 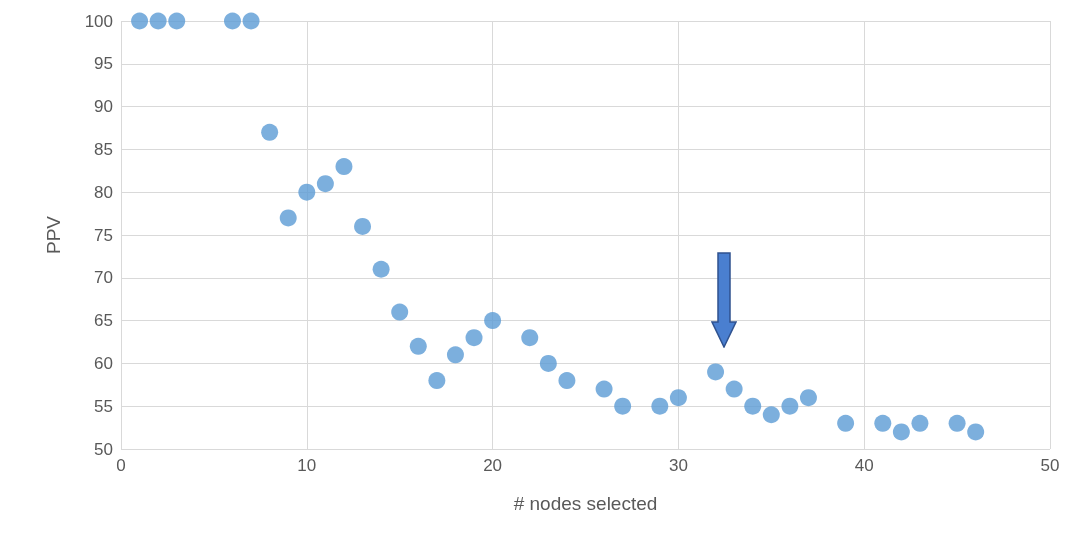 What do you see at coordinates (53, 235) in the screenshot?
I see `y-axis-title: PPV` at bounding box center [53, 235].